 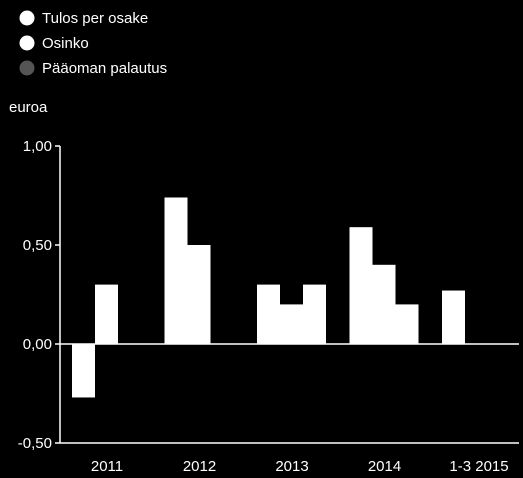 What do you see at coordinates (291, 466) in the screenshot?
I see `x-tick-label: 2013` at bounding box center [291, 466].